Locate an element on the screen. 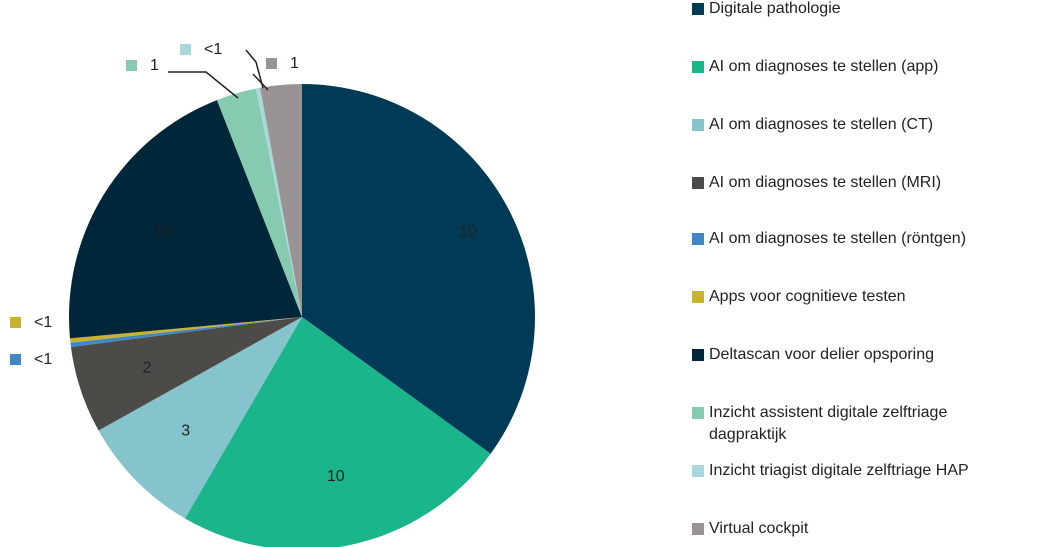 This screenshot has width=1048, height=547. legend-item: Apps voor cognitieve testen is located at coordinates (857, 297).